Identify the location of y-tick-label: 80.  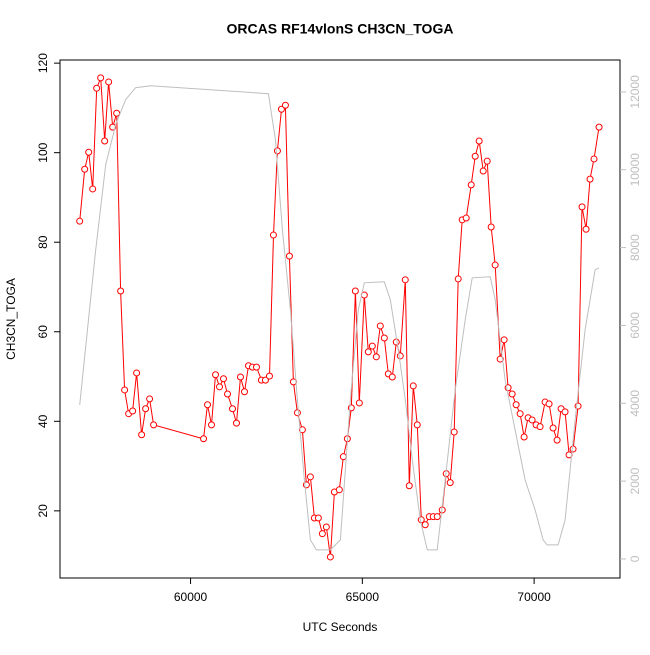
(43, 242).